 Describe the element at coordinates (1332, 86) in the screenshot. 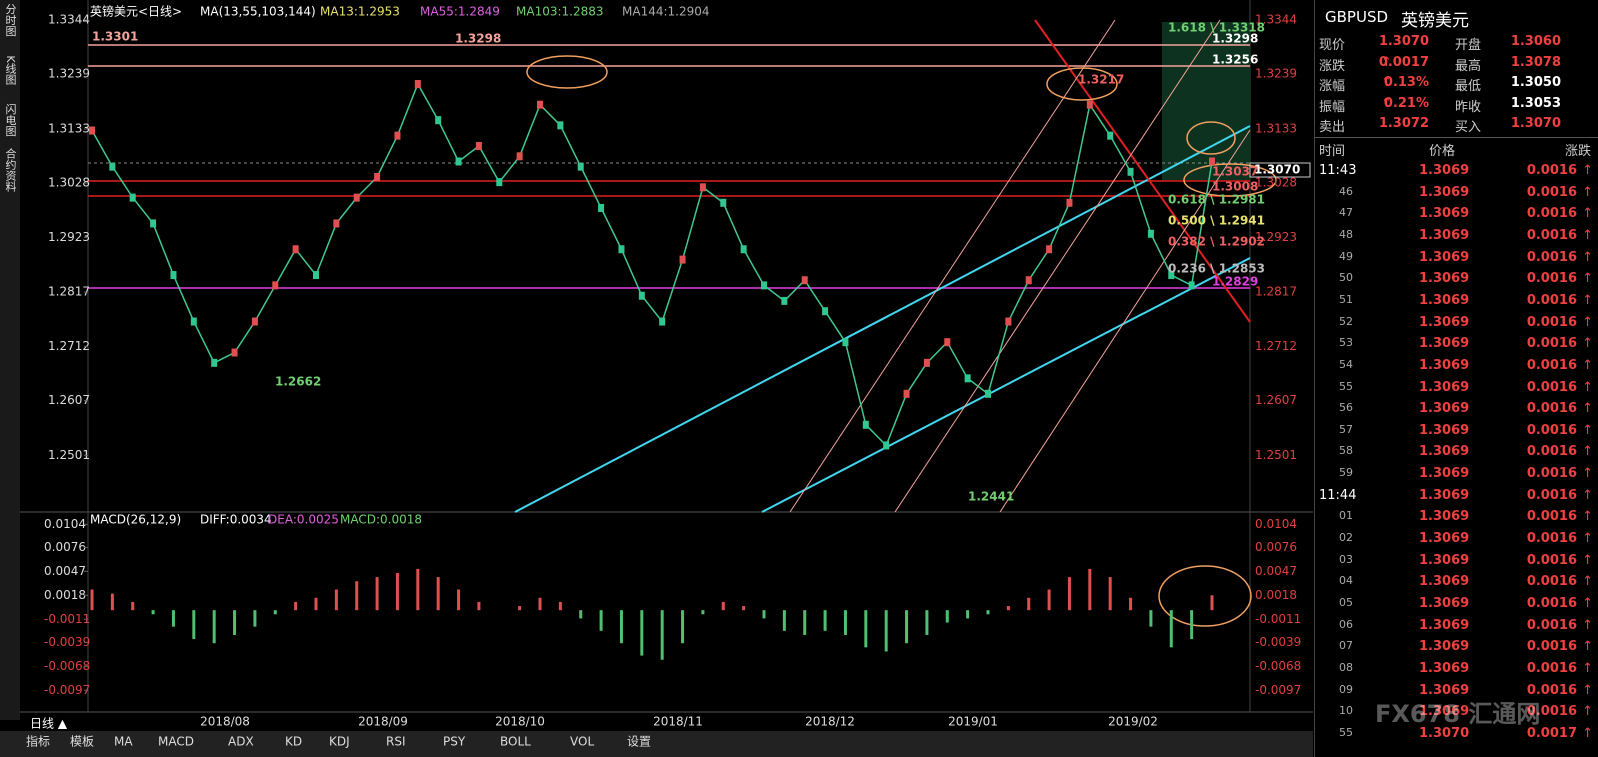

I see `quote-label: 涨幅` at that location.